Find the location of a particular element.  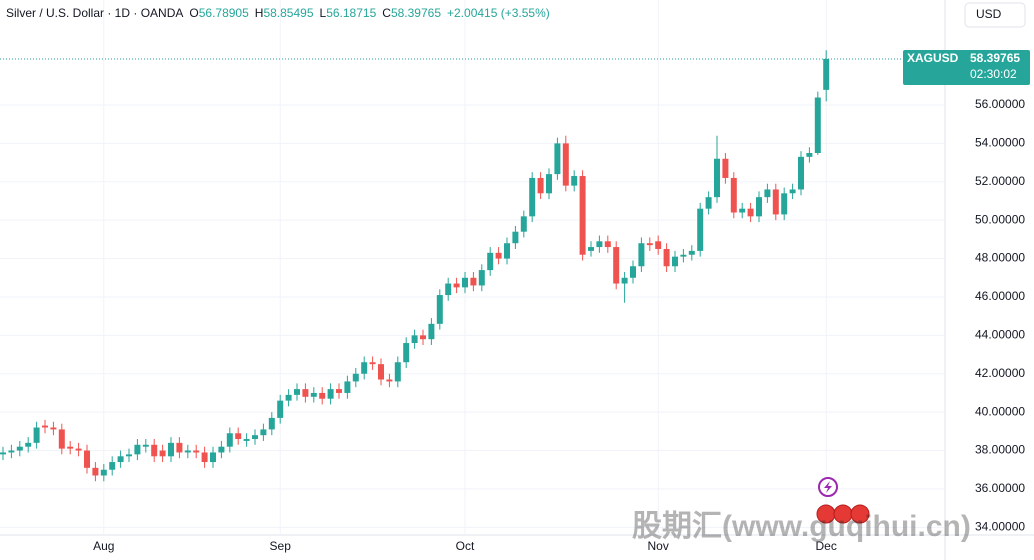

event-flag is located at coordinates (860, 514).